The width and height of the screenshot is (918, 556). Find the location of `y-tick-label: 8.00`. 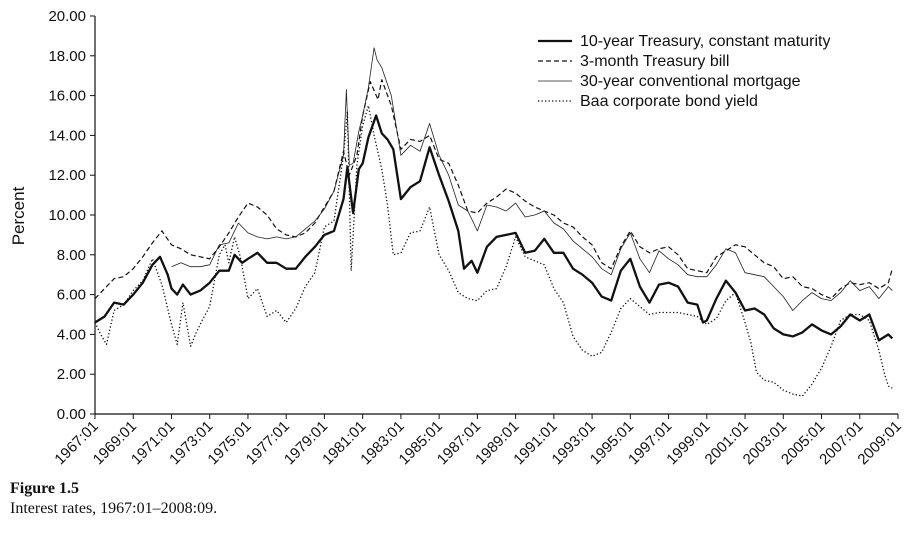

y-tick-label: 8.00 is located at coordinates (71, 255).